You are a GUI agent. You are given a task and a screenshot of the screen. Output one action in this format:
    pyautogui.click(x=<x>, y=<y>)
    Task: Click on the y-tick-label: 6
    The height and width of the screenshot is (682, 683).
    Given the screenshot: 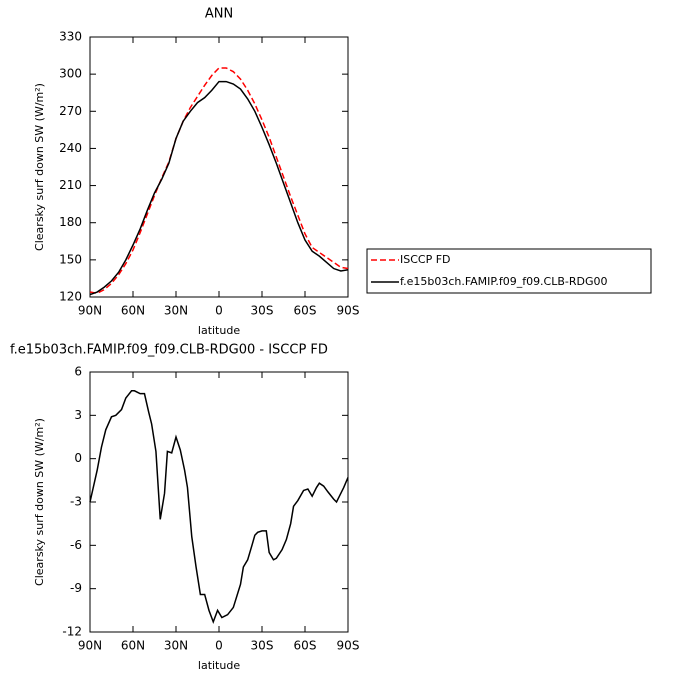 What is the action you would take?
    pyautogui.click(x=78, y=372)
    